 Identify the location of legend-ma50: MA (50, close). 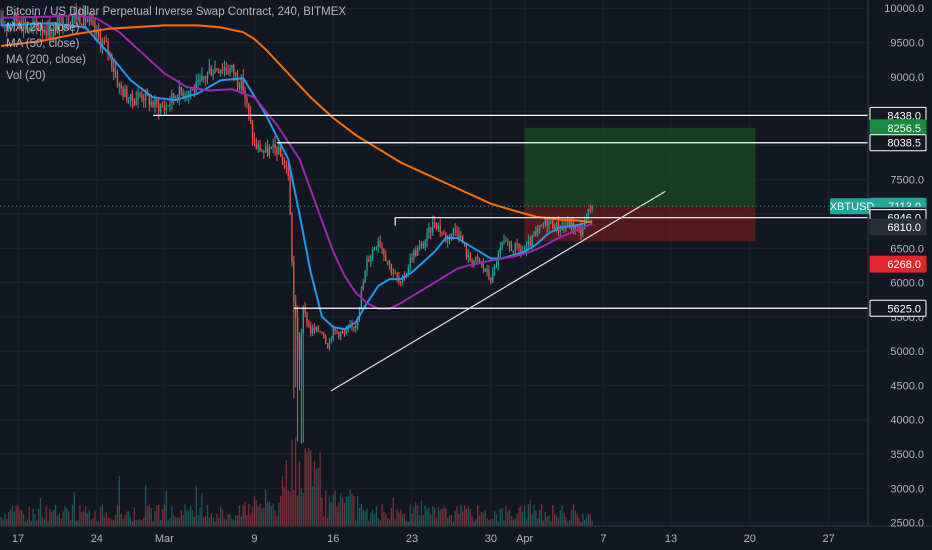
(43, 44).